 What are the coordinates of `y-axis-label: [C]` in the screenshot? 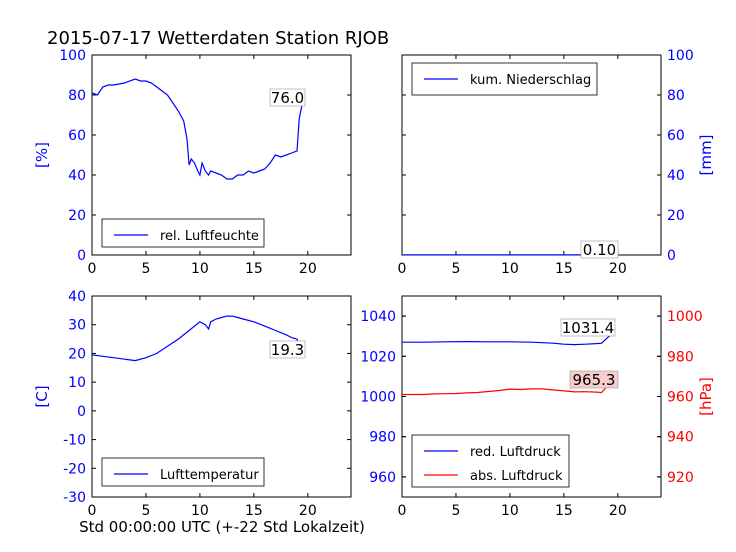 It's located at (42, 396).